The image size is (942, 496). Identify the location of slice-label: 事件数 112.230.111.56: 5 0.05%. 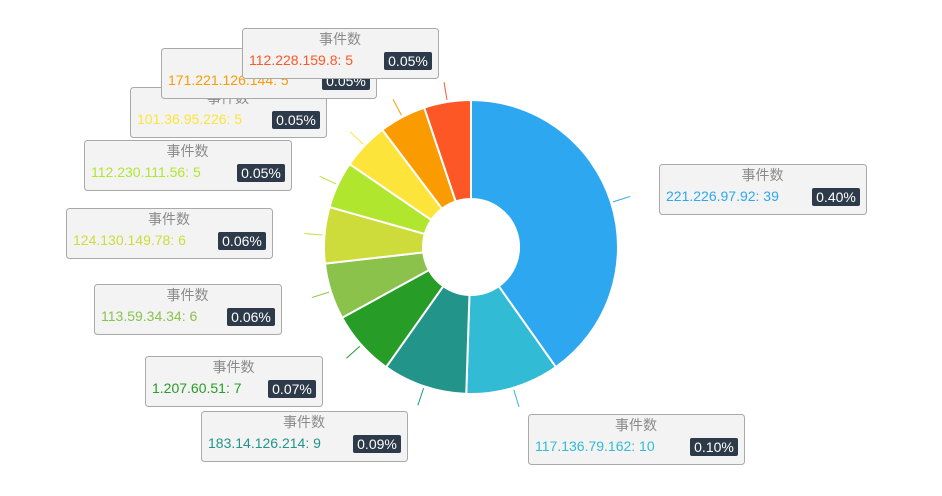
(188, 165).